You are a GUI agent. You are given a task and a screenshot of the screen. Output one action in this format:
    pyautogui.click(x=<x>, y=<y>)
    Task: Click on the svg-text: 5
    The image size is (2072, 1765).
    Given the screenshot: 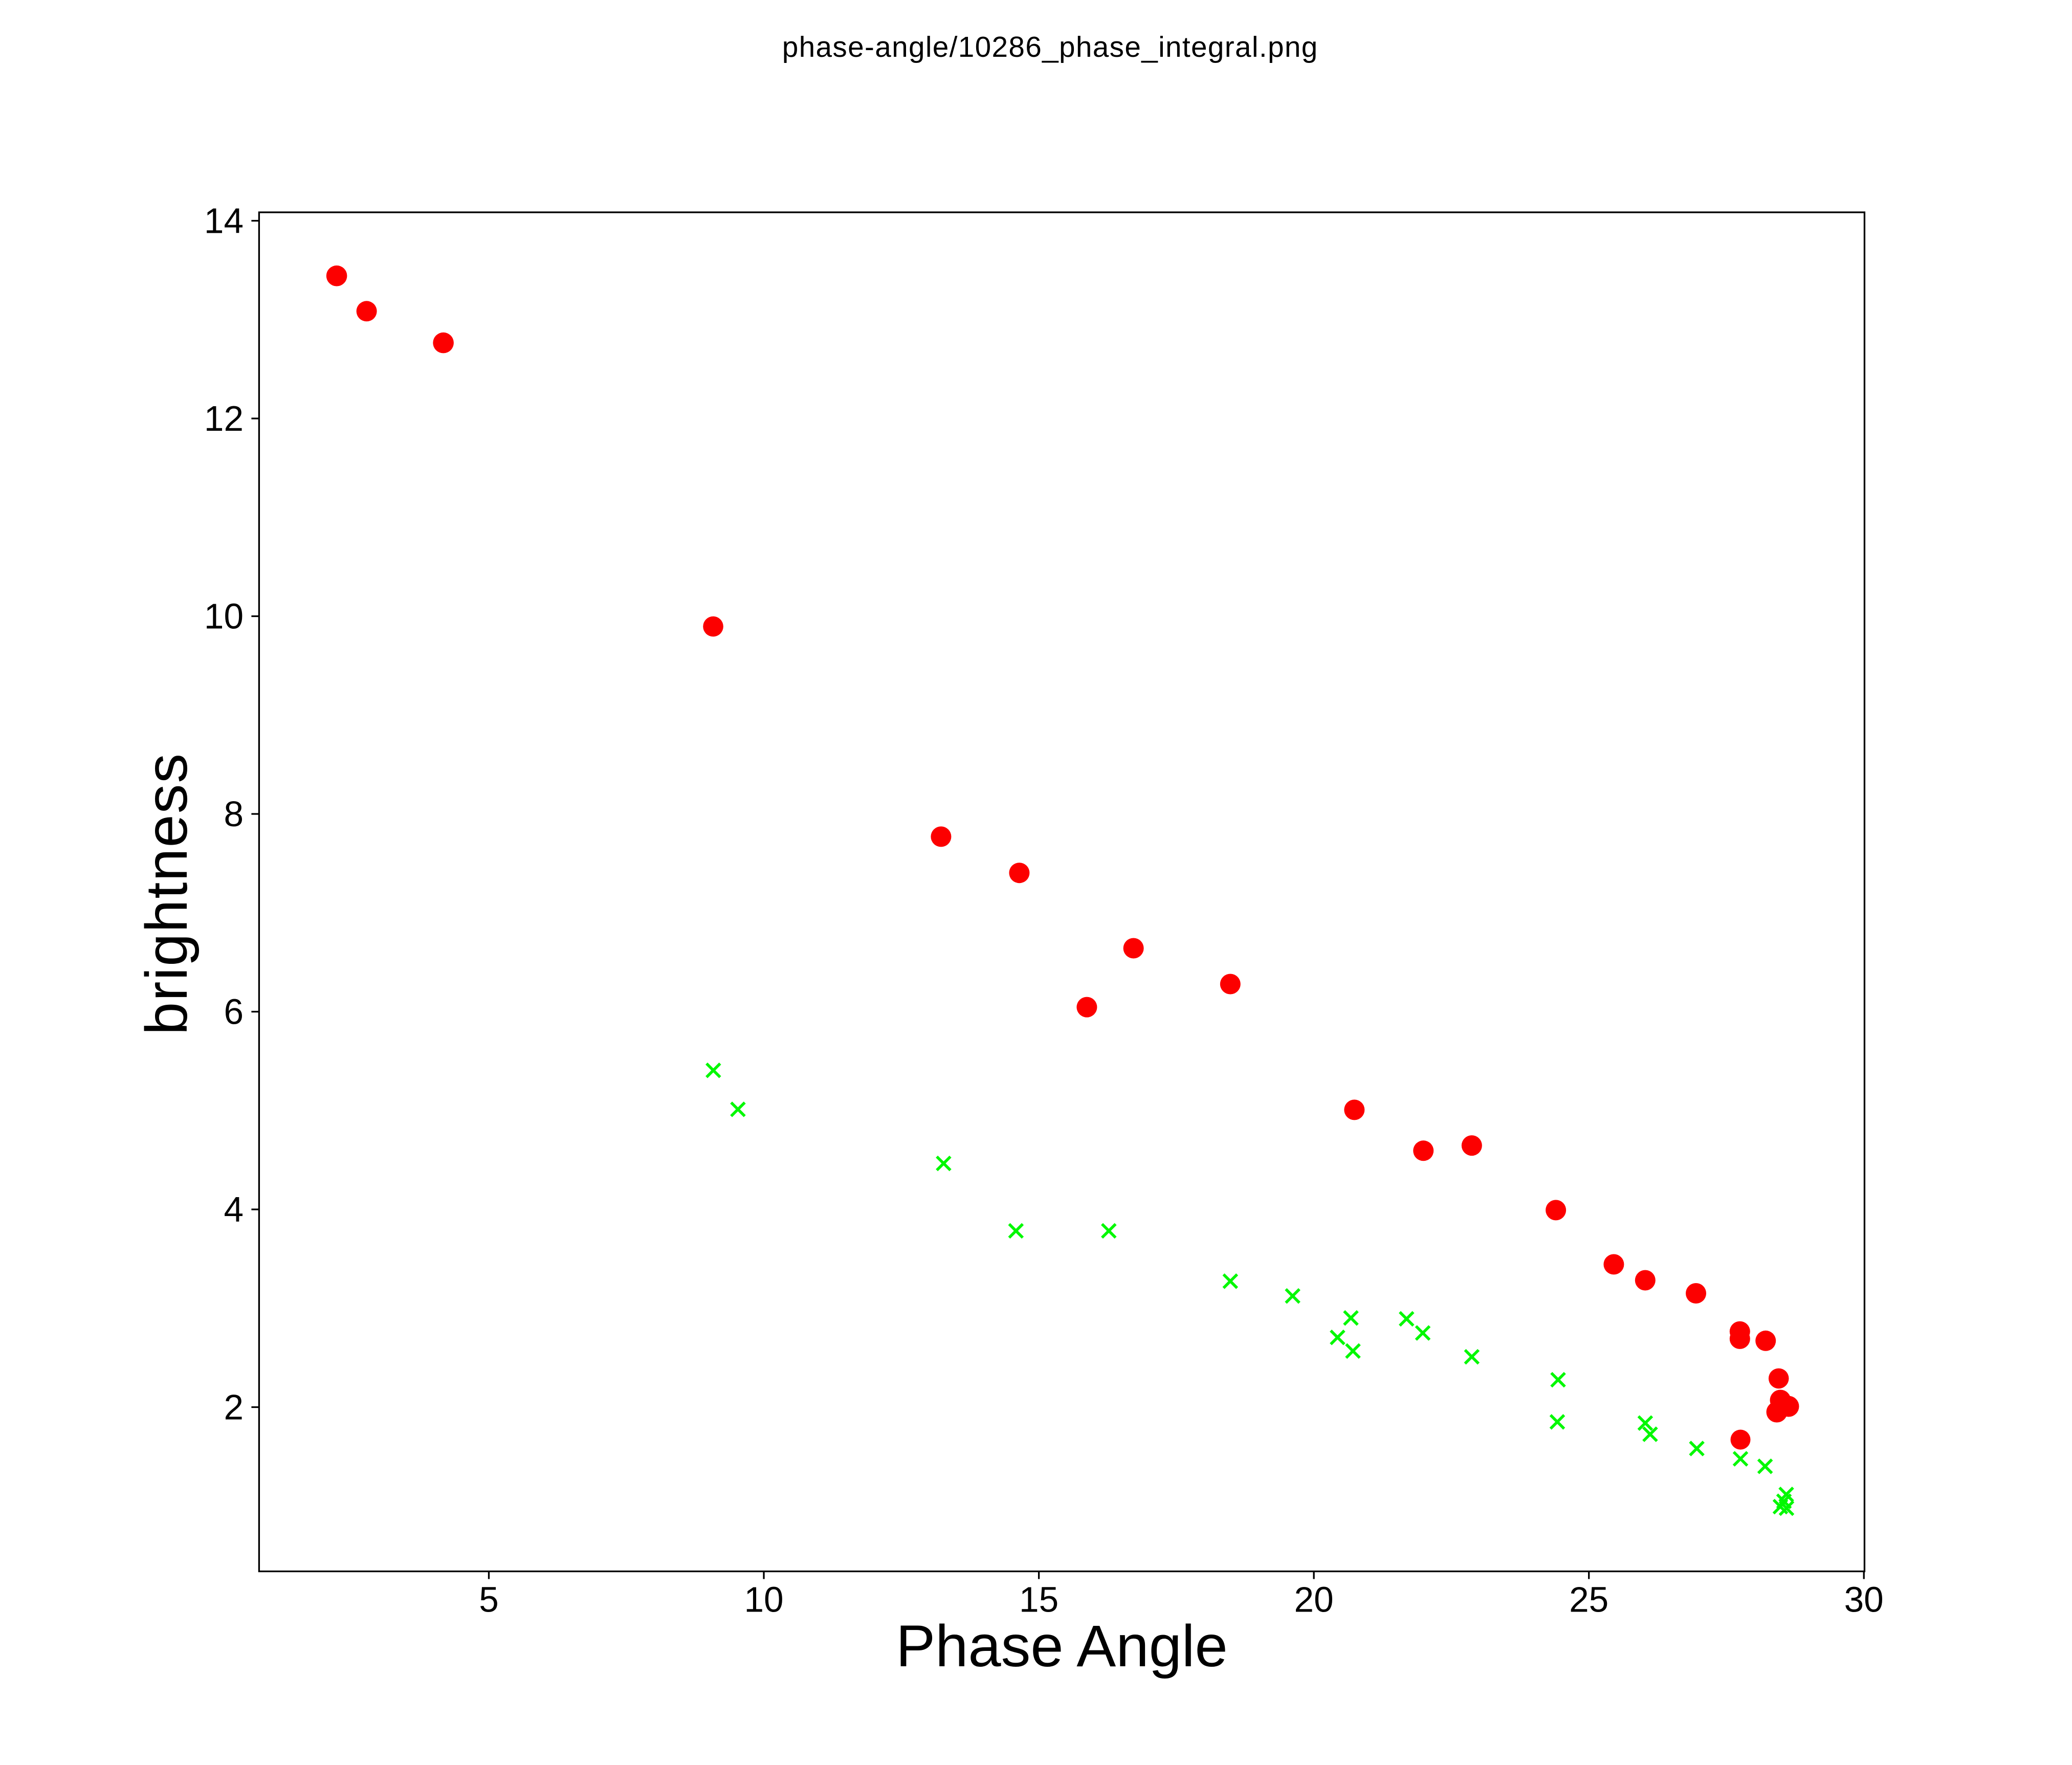 What is the action you would take?
    pyautogui.click(x=489, y=1600)
    